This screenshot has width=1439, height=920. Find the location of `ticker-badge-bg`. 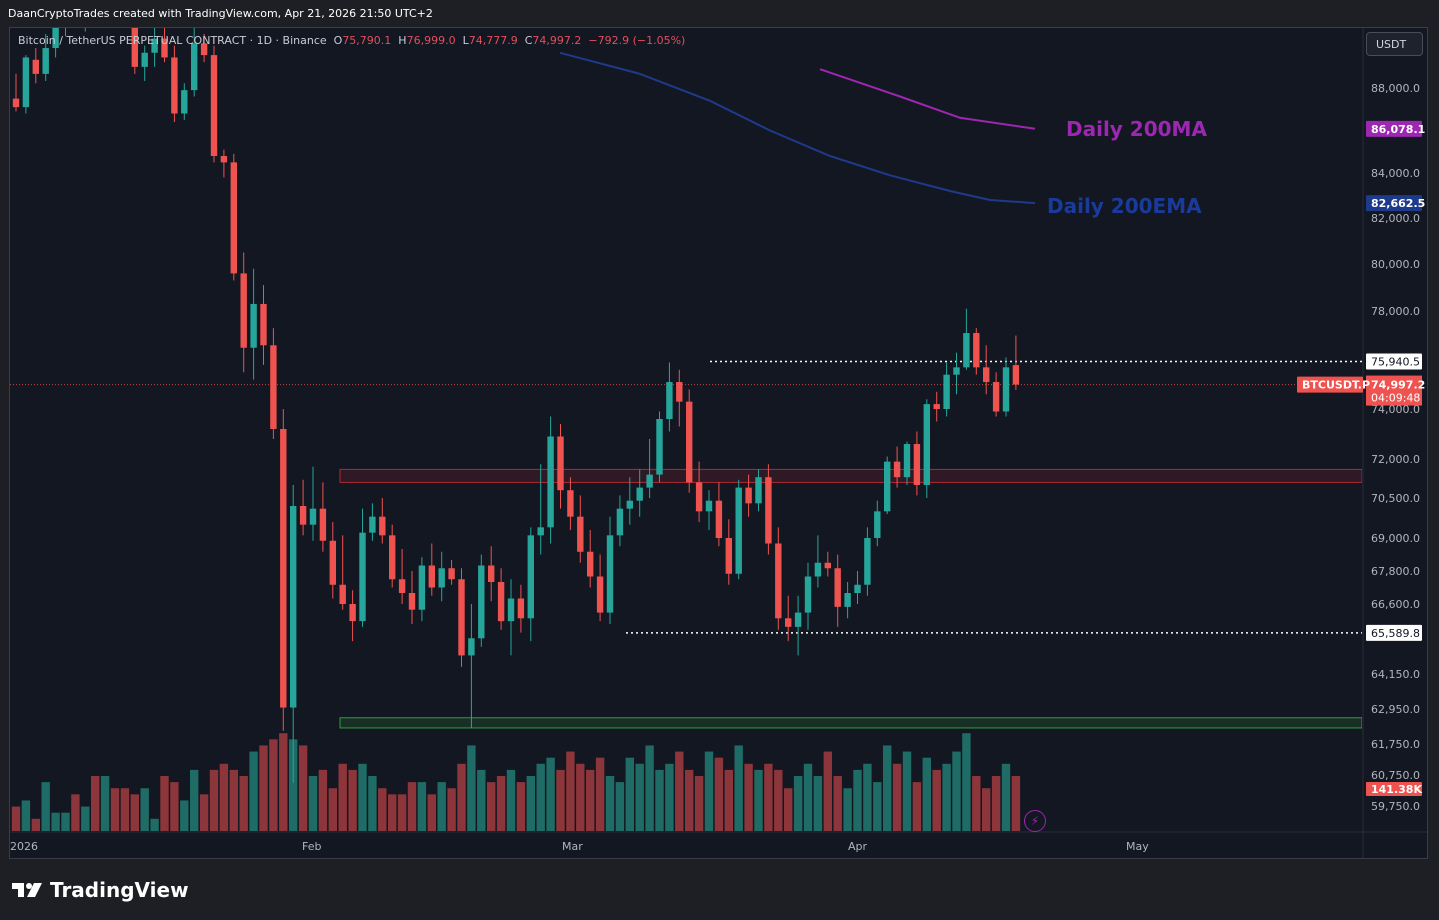

ticker-badge-bg is located at coordinates (1330, 384).